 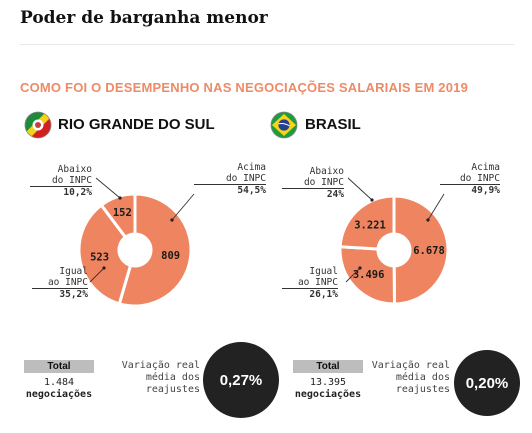 I want to click on leader-dot-abaixo-rs, so click(x=120, y=198).